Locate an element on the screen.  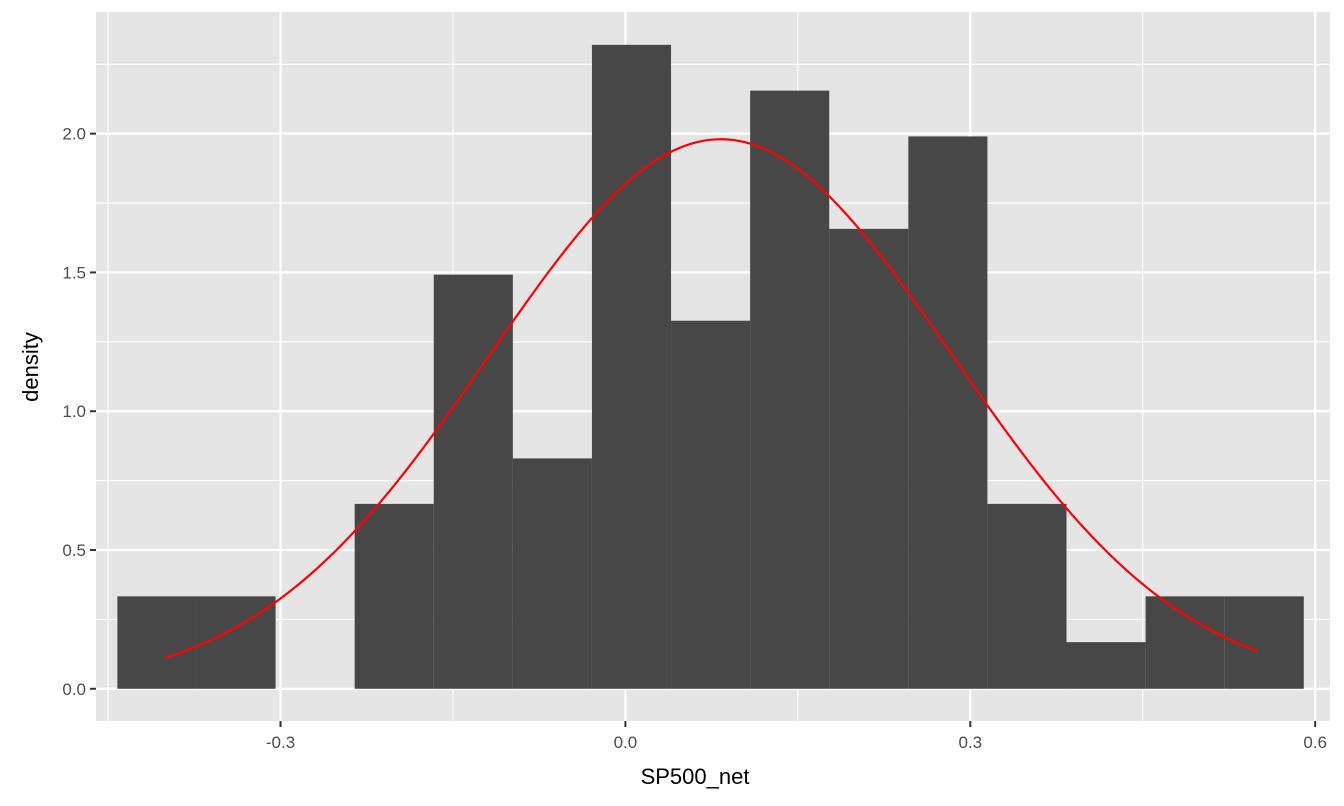
x-axis-title: SP500_net is located at coordinates (695, 776).